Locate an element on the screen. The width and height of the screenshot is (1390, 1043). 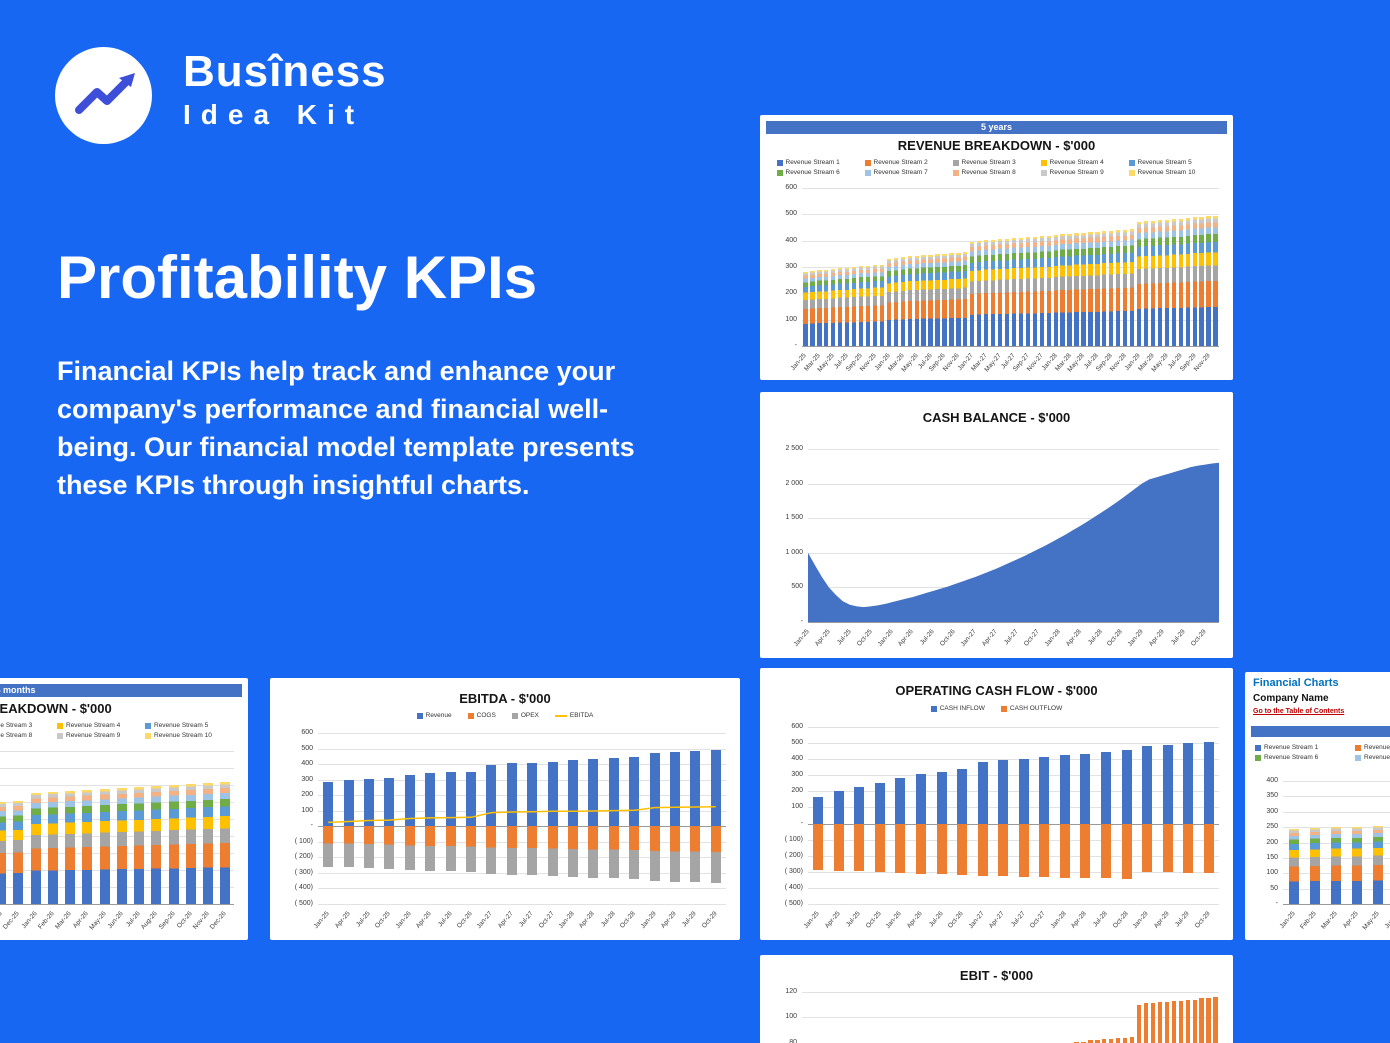
y-tick-label: 2 000 is located at coordinates (794, 483).